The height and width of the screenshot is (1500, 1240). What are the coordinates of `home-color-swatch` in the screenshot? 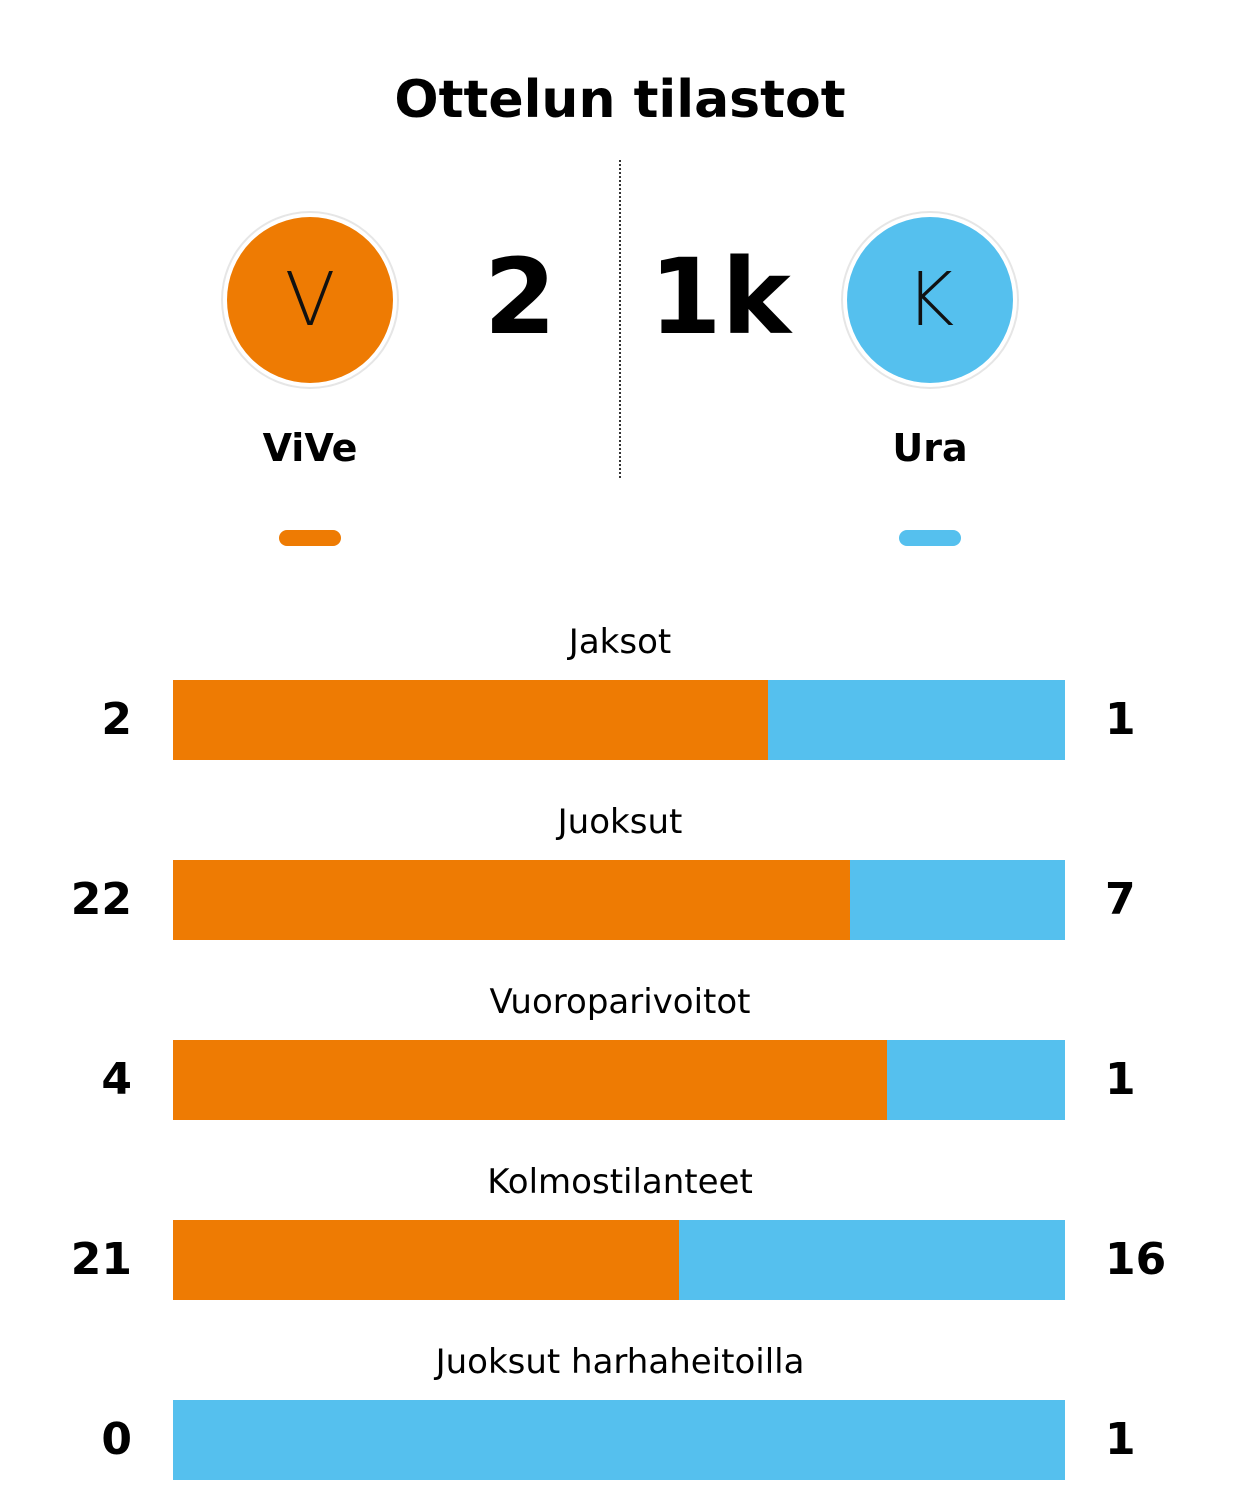 It's located at (310, 538).